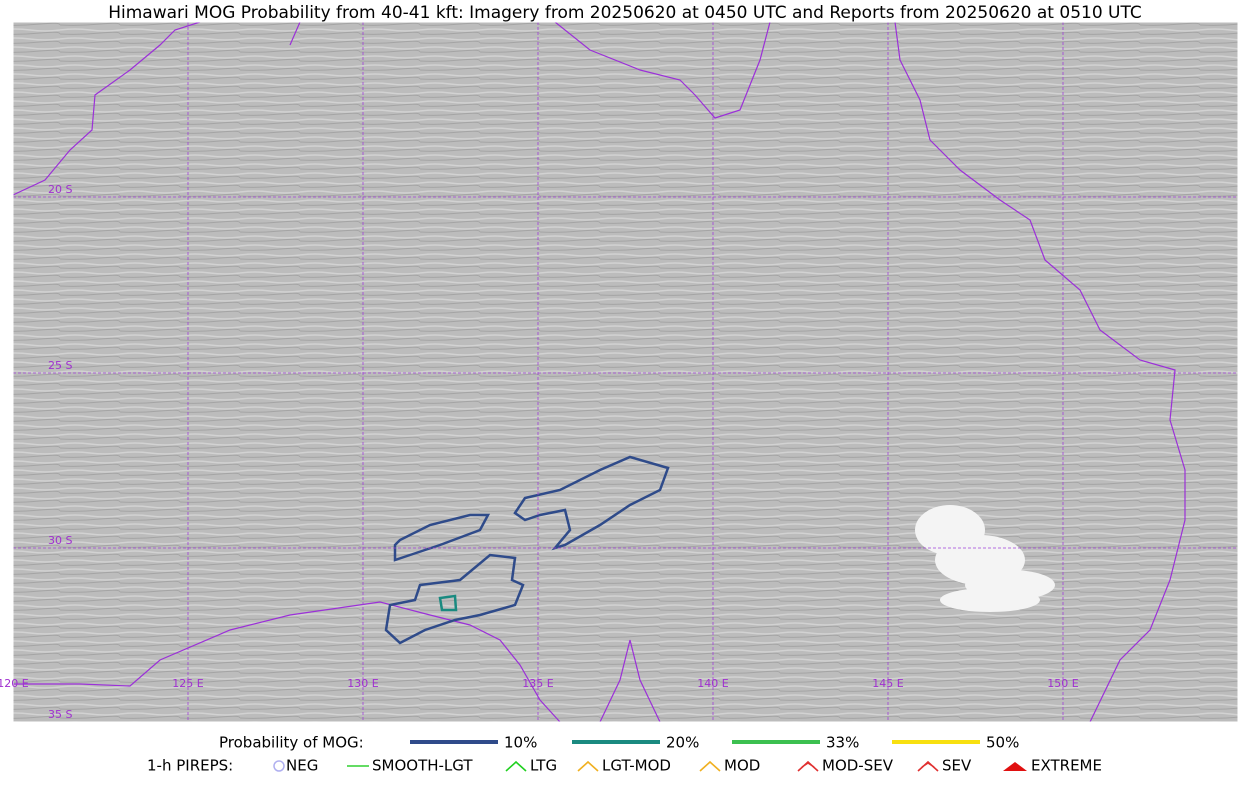 This screenshot has width=1250, height=786. I want to click on longitude-label: 125 E, so click(187, 683).